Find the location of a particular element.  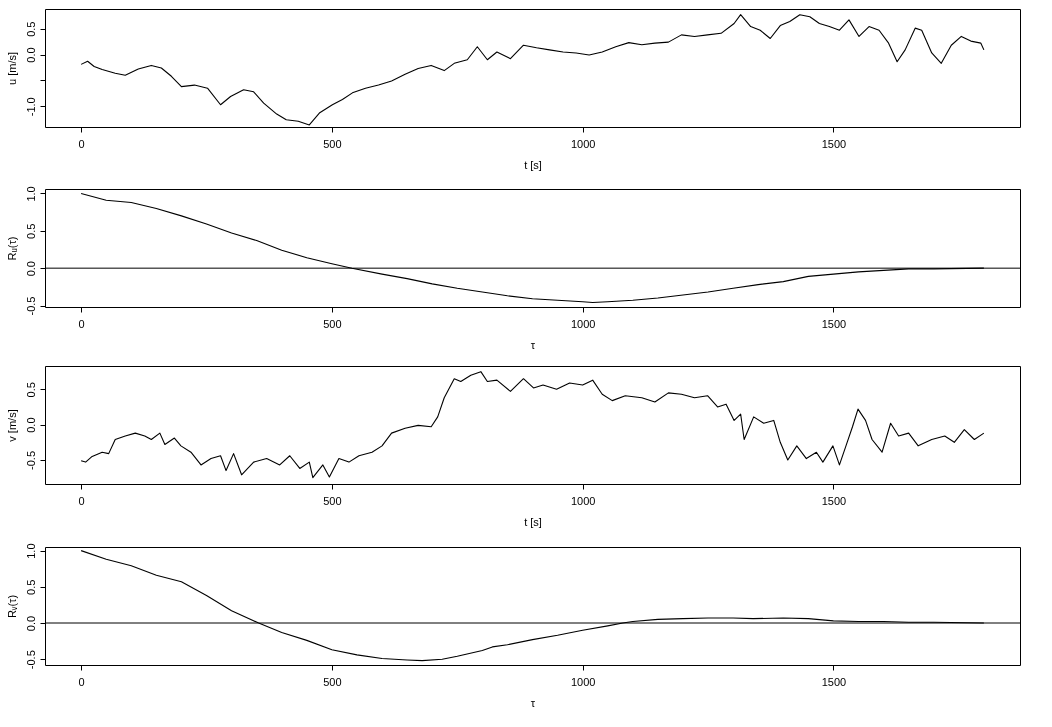

y-axis-title: v [m/s] is located at coordinates (11, 425).